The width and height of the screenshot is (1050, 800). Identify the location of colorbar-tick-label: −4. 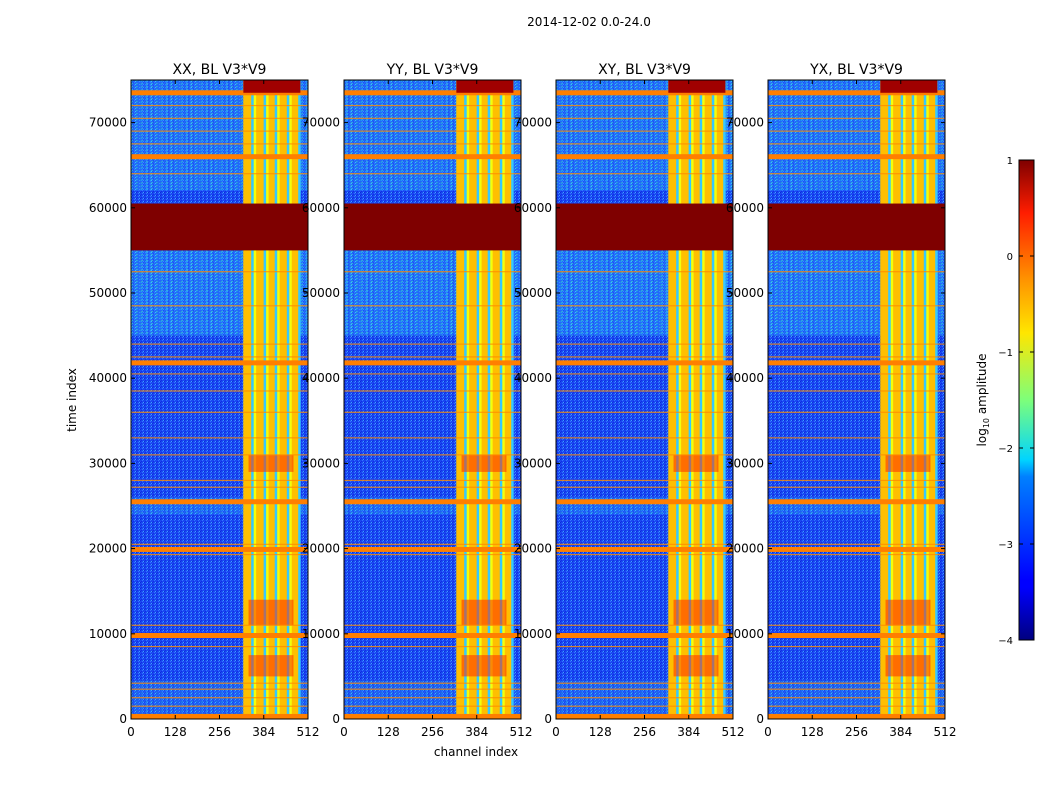
(1005, 641).